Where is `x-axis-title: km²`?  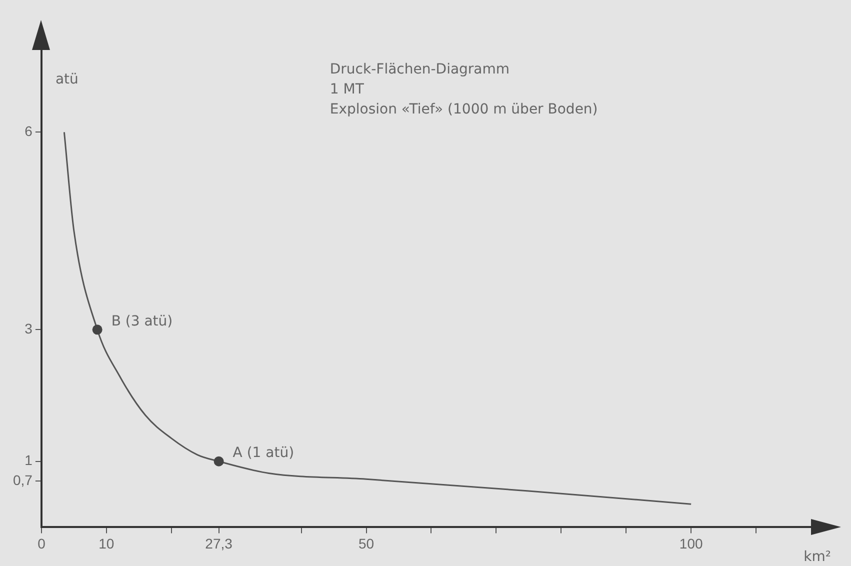
x-axis-title: km² is located at coordinates (817, 556).